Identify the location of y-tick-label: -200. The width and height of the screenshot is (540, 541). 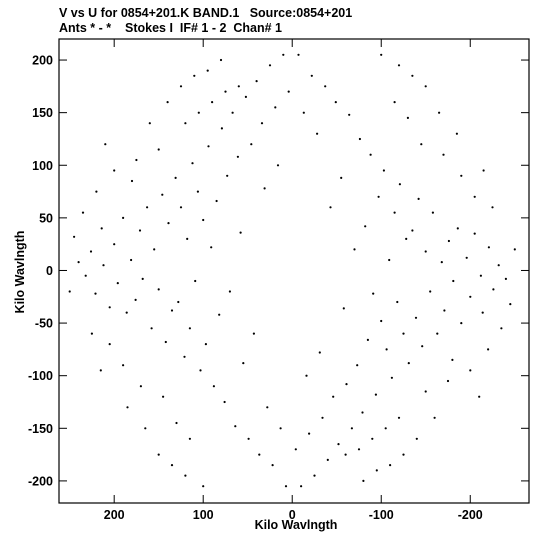
(40, 481).